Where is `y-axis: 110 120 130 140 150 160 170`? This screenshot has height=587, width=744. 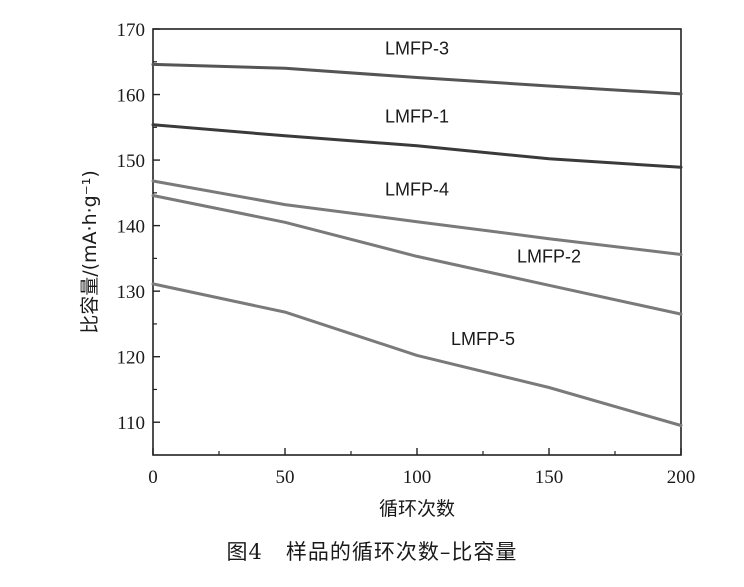
y-axis: 110 120 130 140 150 160 170 is located at coordinates (138, 227).